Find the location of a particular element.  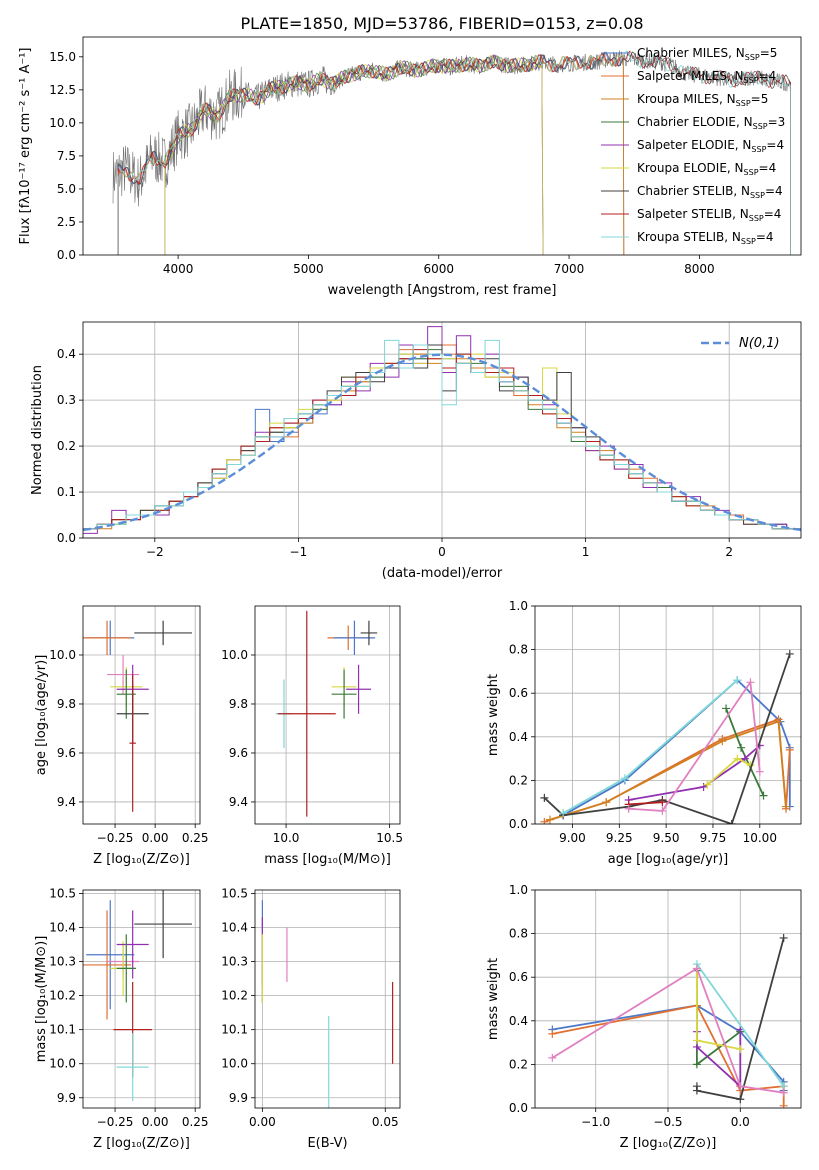

plot-area-mass-weight-vs-z is located at coordinates (668, 1020).